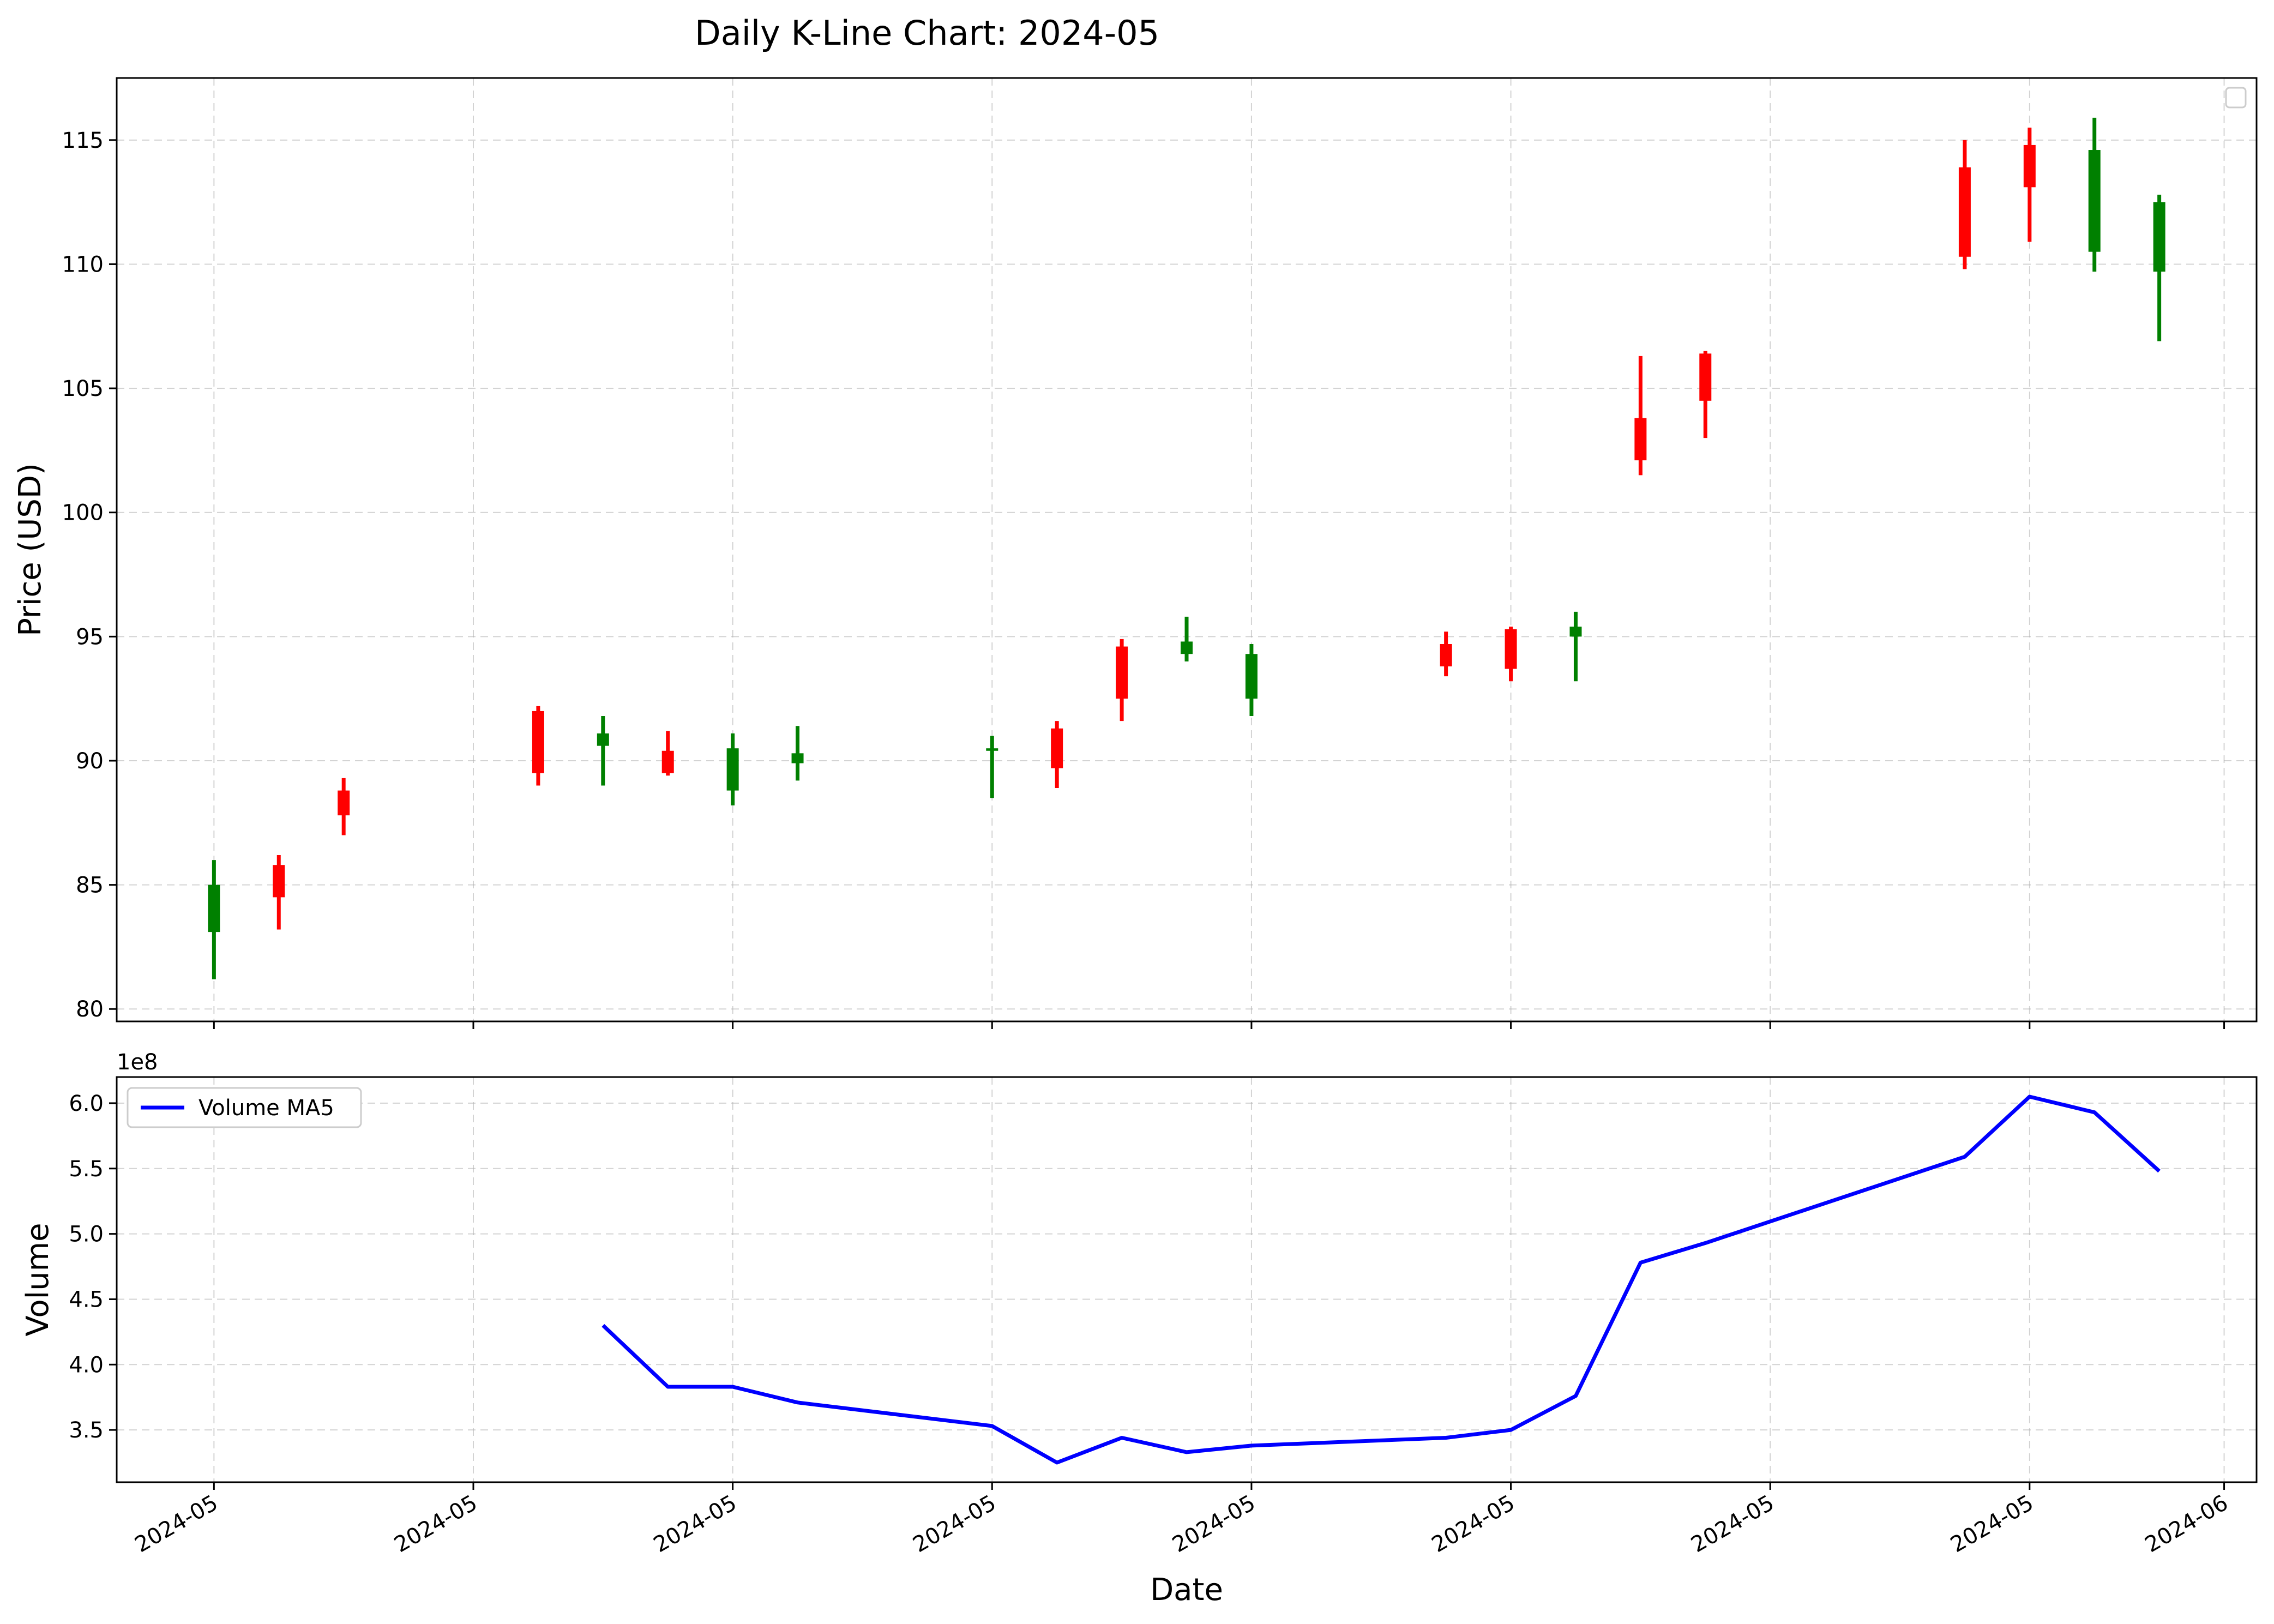 The height and width of the screenshot is (1624, 2274). Describe the element at coordinates (83, 513) in the screenshot. I see `price-ytick-label: 100` at that location.